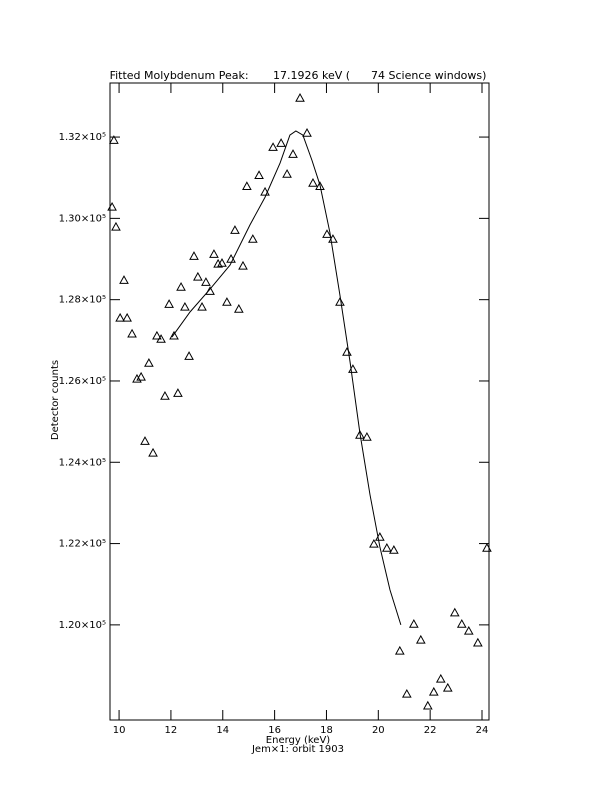 The height and width of the screenshot is (792, 612). What do you see at coordinates (222, 730) in the screenshot?
I see `x-tick-label: 14` at bounding box center [222, 730].